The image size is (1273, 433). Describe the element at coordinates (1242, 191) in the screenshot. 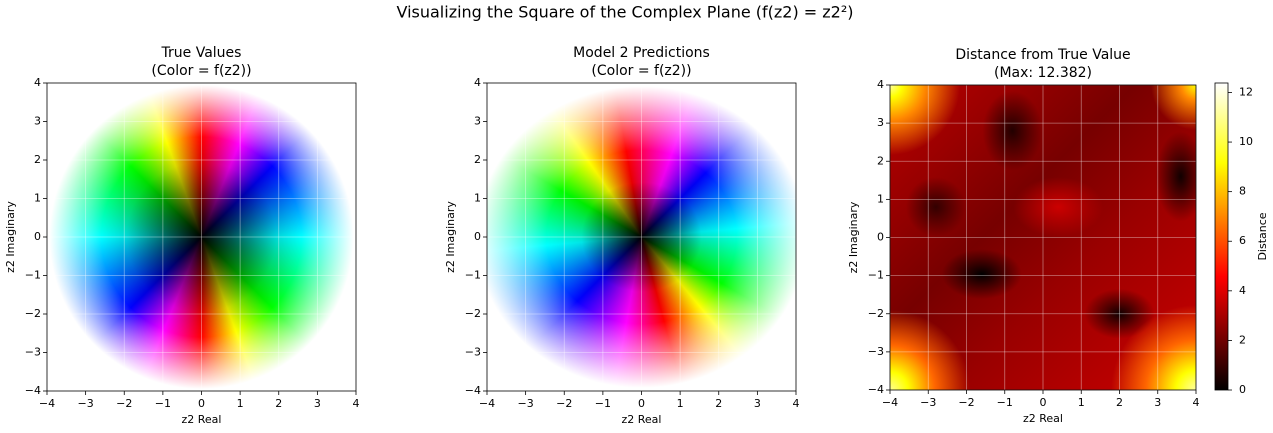

I see `colorbar-tick-label: 8` at that location.